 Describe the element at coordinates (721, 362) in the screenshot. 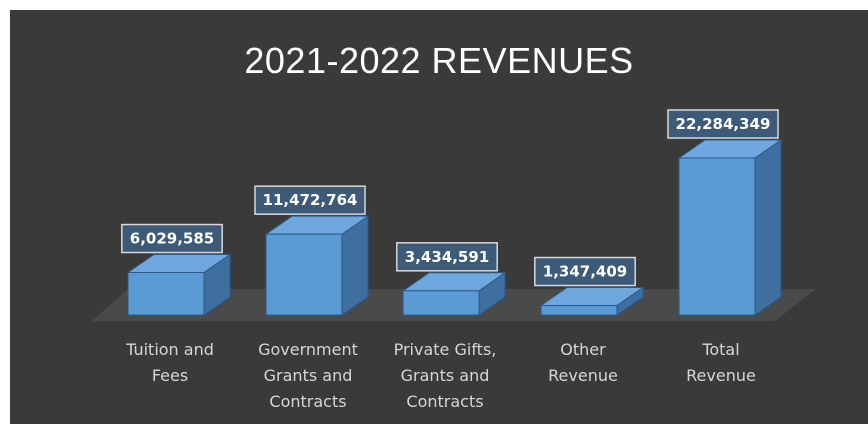

I see `category-label-4: Total Revenue` at that location.